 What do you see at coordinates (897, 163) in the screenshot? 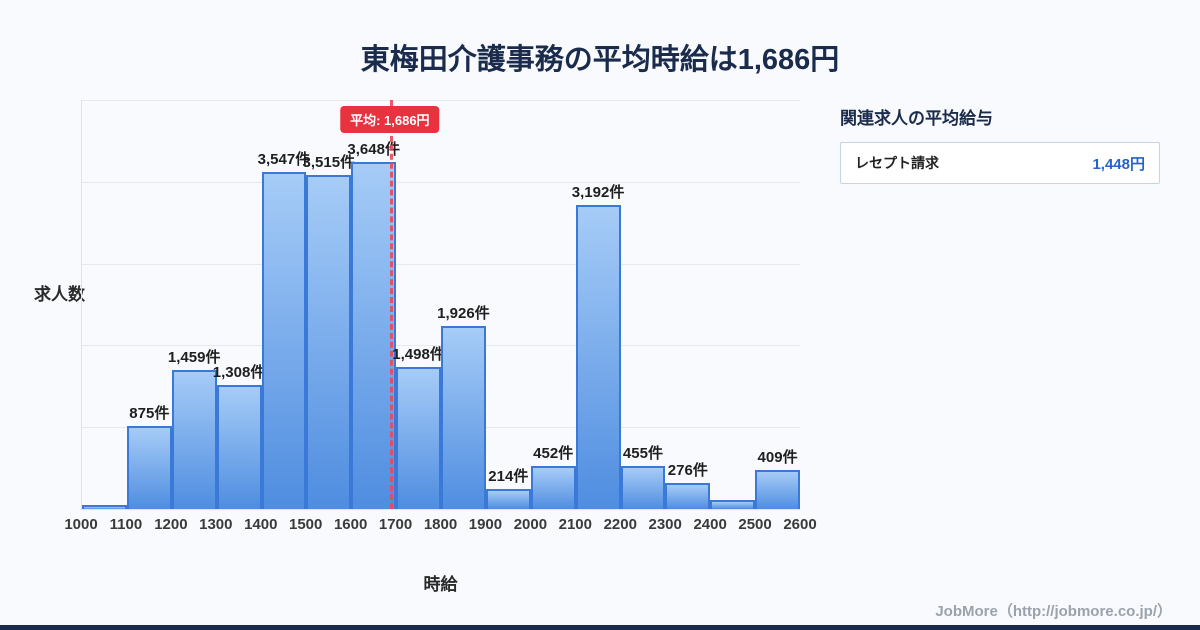
I see `related-job-label: レセプト請求` at bounding box center [897, 163].